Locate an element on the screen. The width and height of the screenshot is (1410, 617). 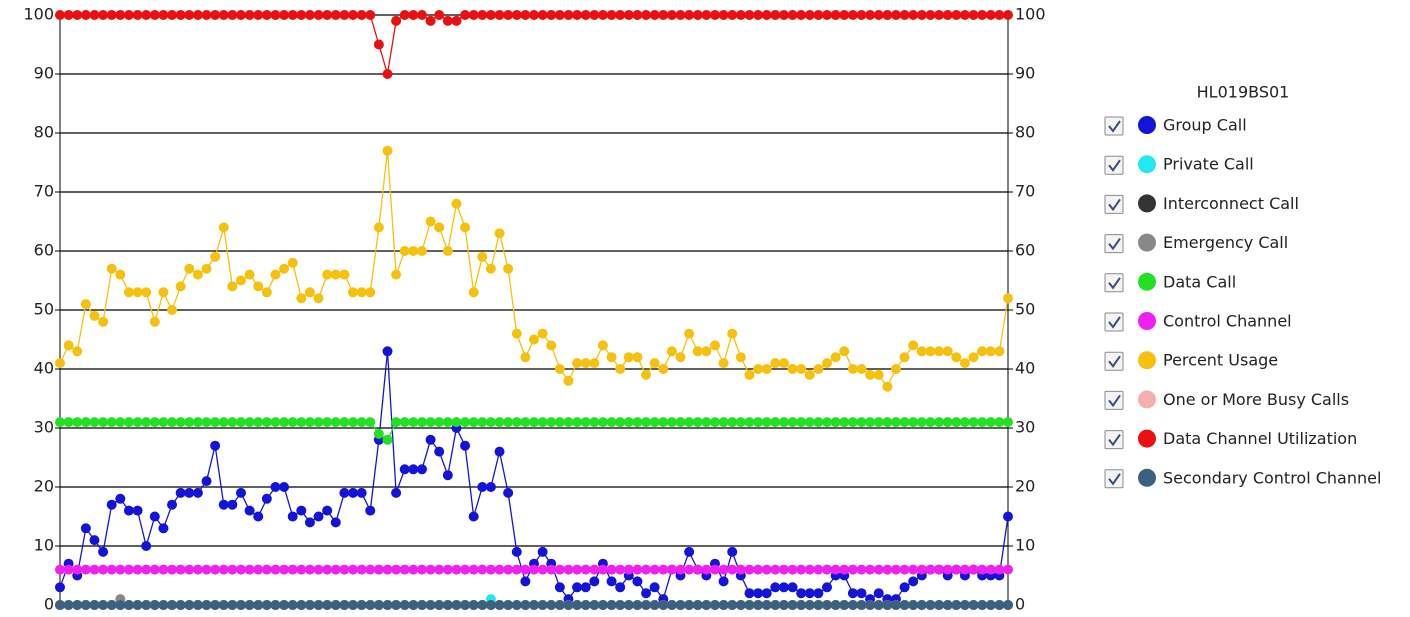
legend-item: One or More Busy Calls is located at coordinates (1226, 400).